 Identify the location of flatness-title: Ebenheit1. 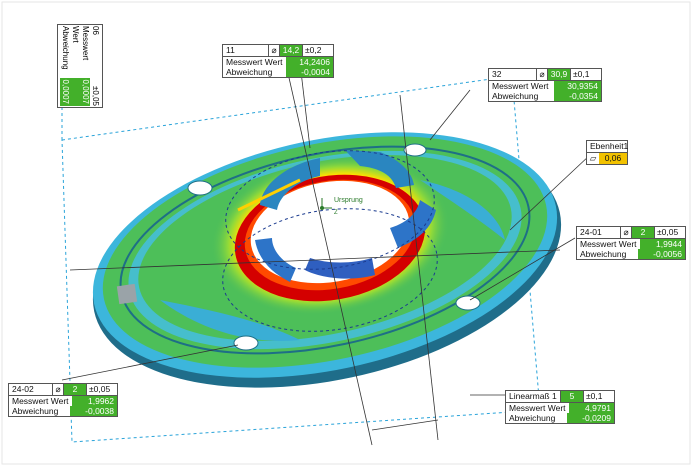
(609, 146).